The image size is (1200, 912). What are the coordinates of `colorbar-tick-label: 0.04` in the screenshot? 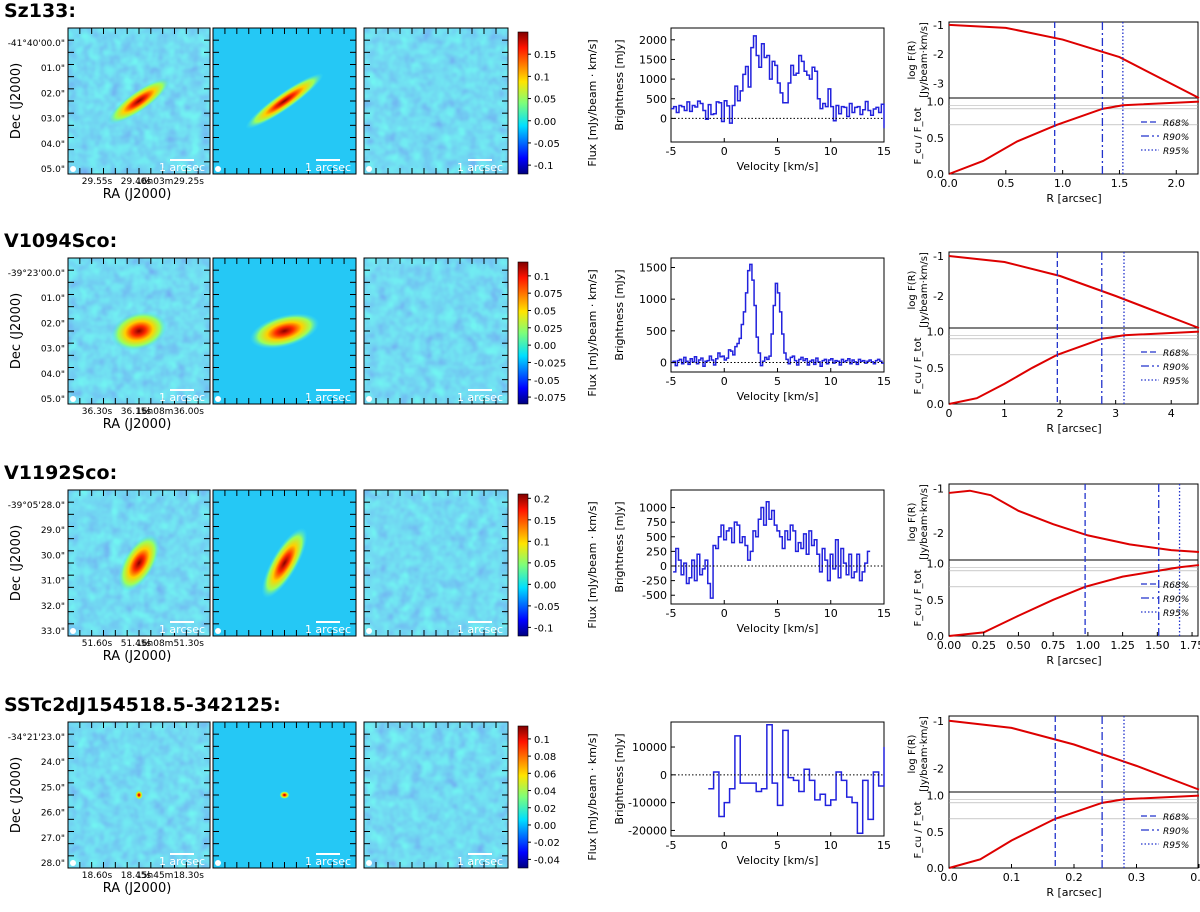 It's located at (545, 792).